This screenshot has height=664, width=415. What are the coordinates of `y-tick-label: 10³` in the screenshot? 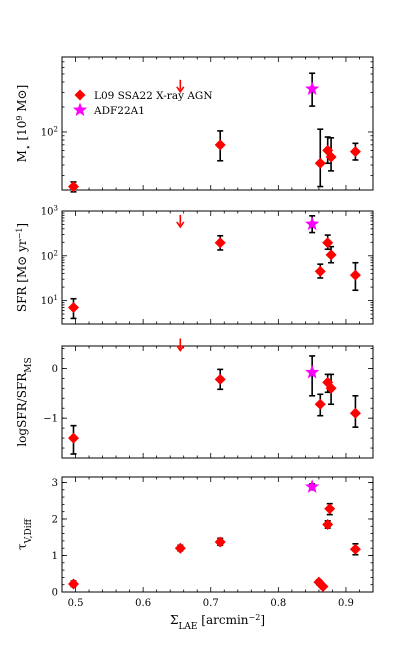 It's located at (49, 211).